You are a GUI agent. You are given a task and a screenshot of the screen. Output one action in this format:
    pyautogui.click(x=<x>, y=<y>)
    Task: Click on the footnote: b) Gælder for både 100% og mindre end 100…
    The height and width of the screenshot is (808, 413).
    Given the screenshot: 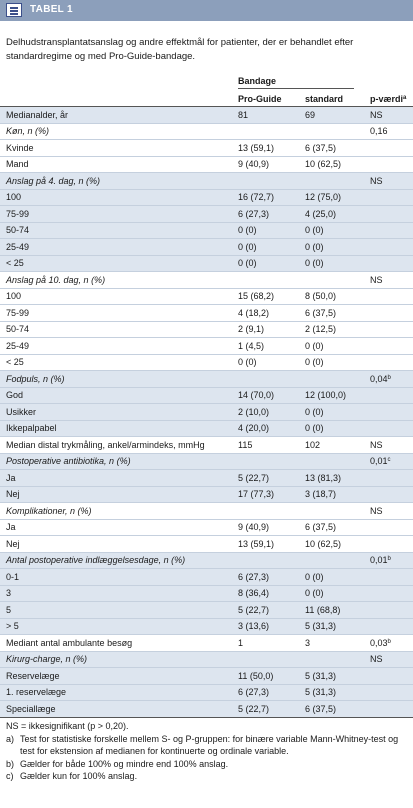 What is the action you would take?
    pyautogui.click(x=207, y=764)
    